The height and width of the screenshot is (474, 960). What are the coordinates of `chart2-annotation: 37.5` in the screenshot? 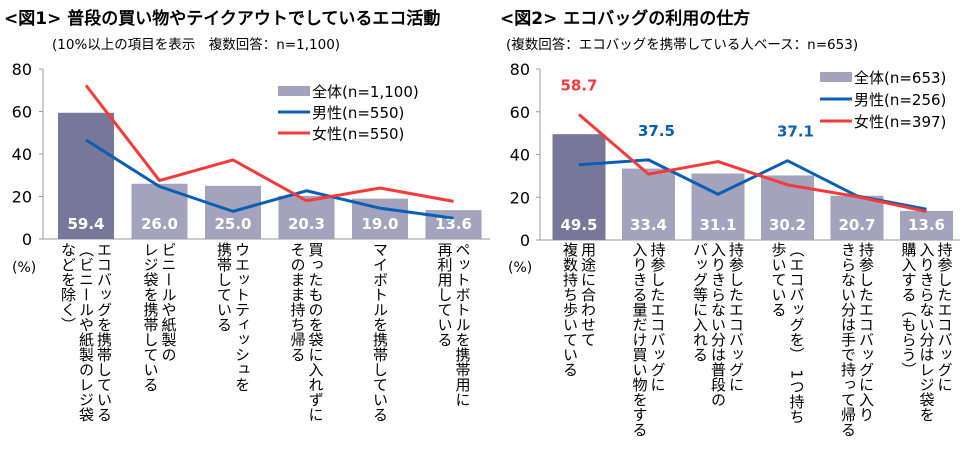 It's located at (656, 131).